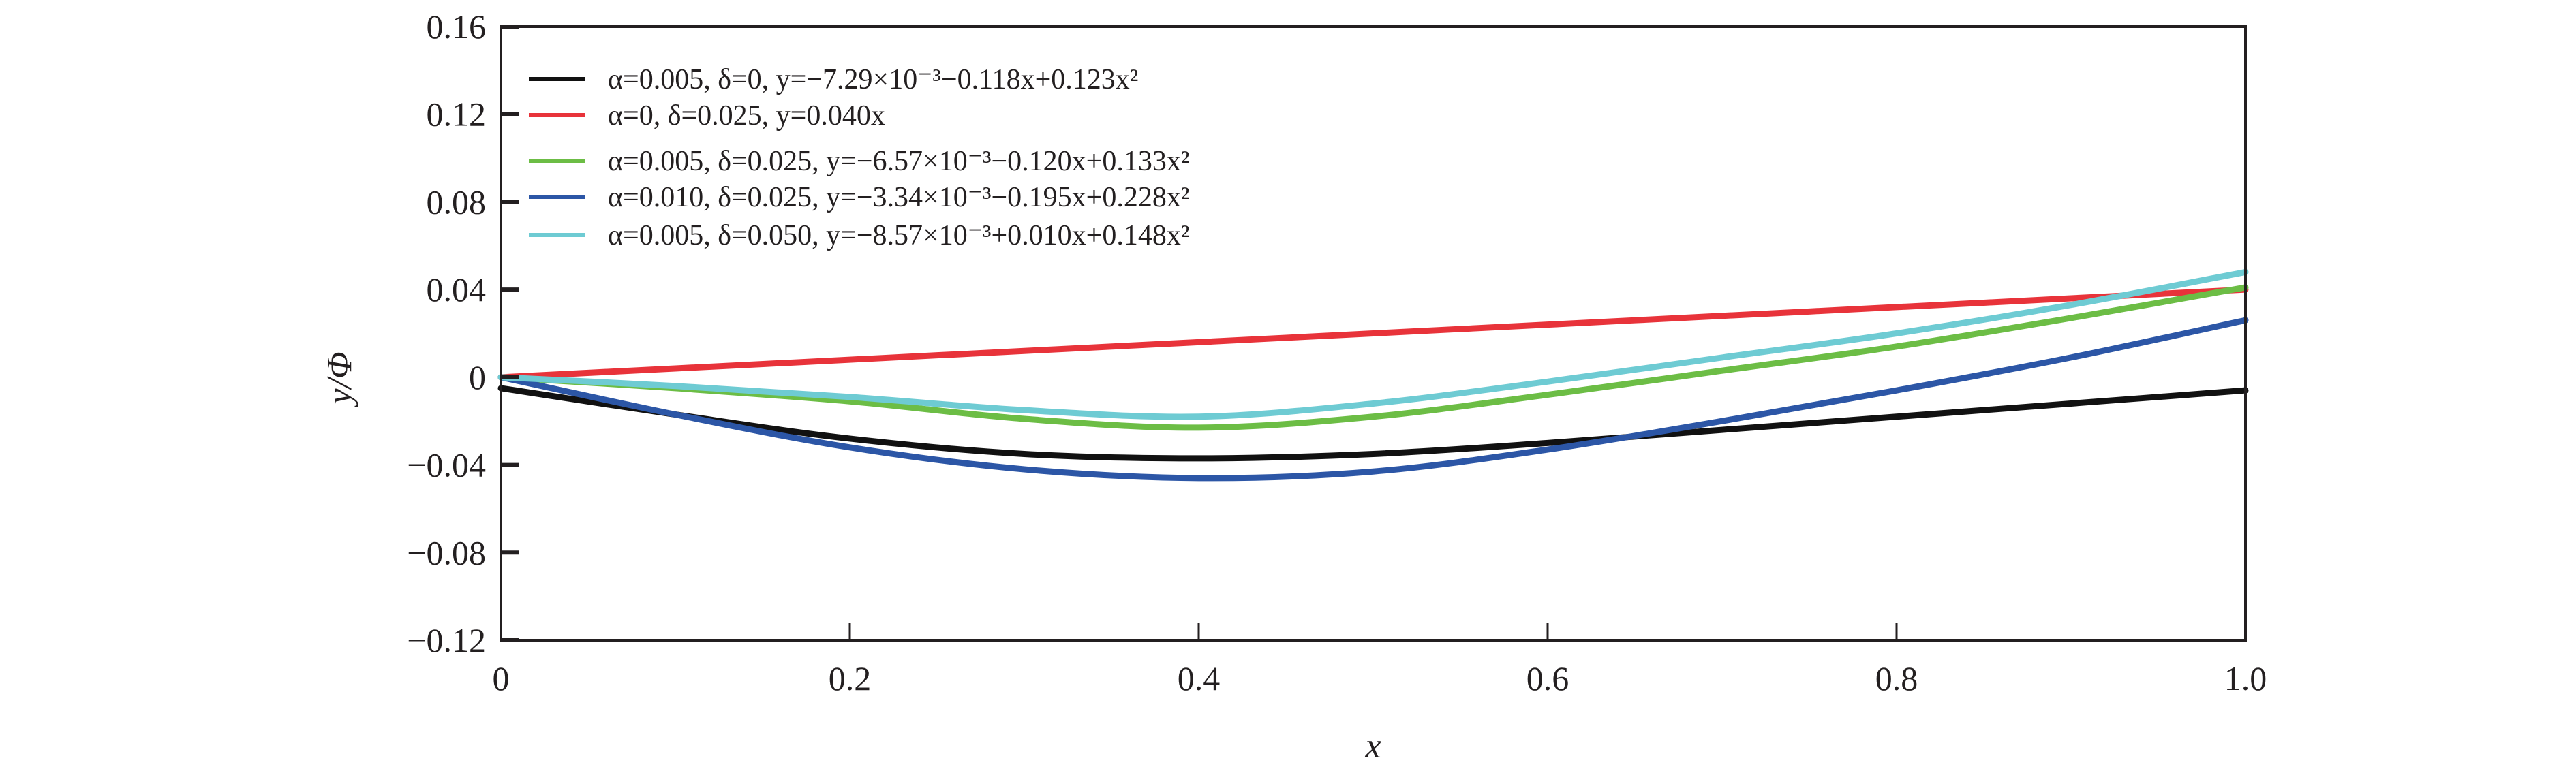 The image size is (2576, 771). Describe the element at coordinates (339, 379) in the screenshot. I see `y-axis-label: y/Φ` at that location.